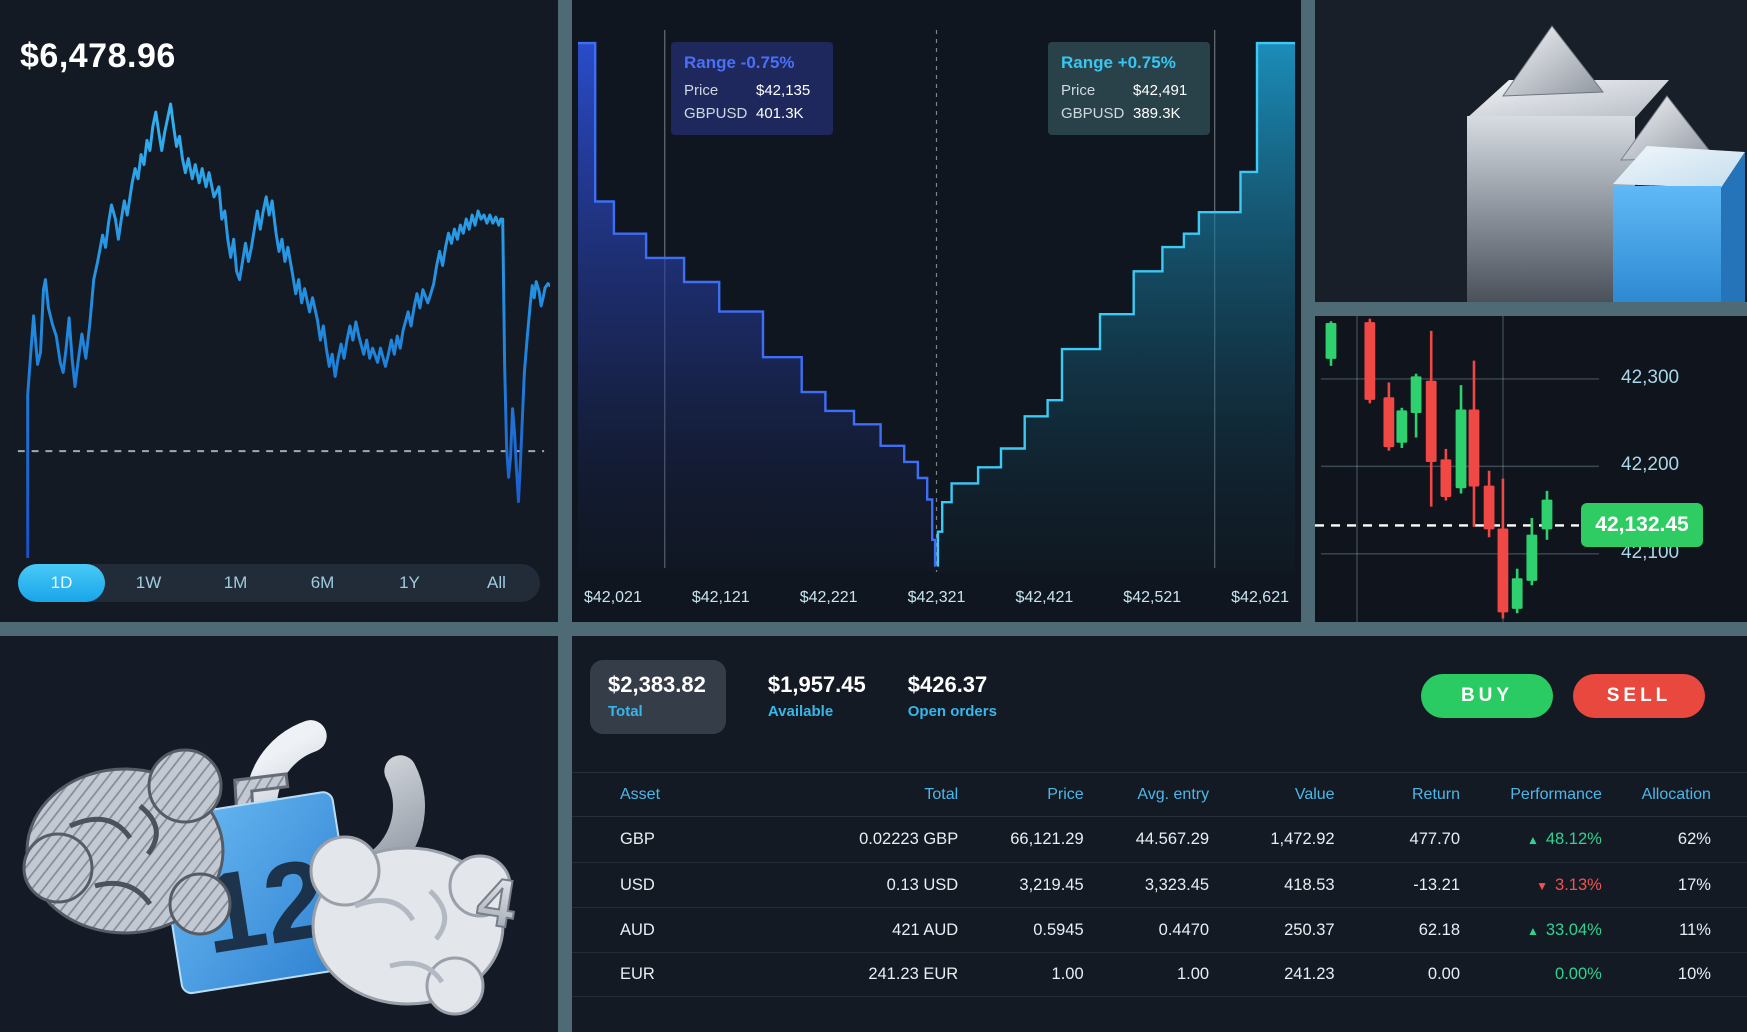  I want to click on stat-value: $1,957.45, so click(816, 684).